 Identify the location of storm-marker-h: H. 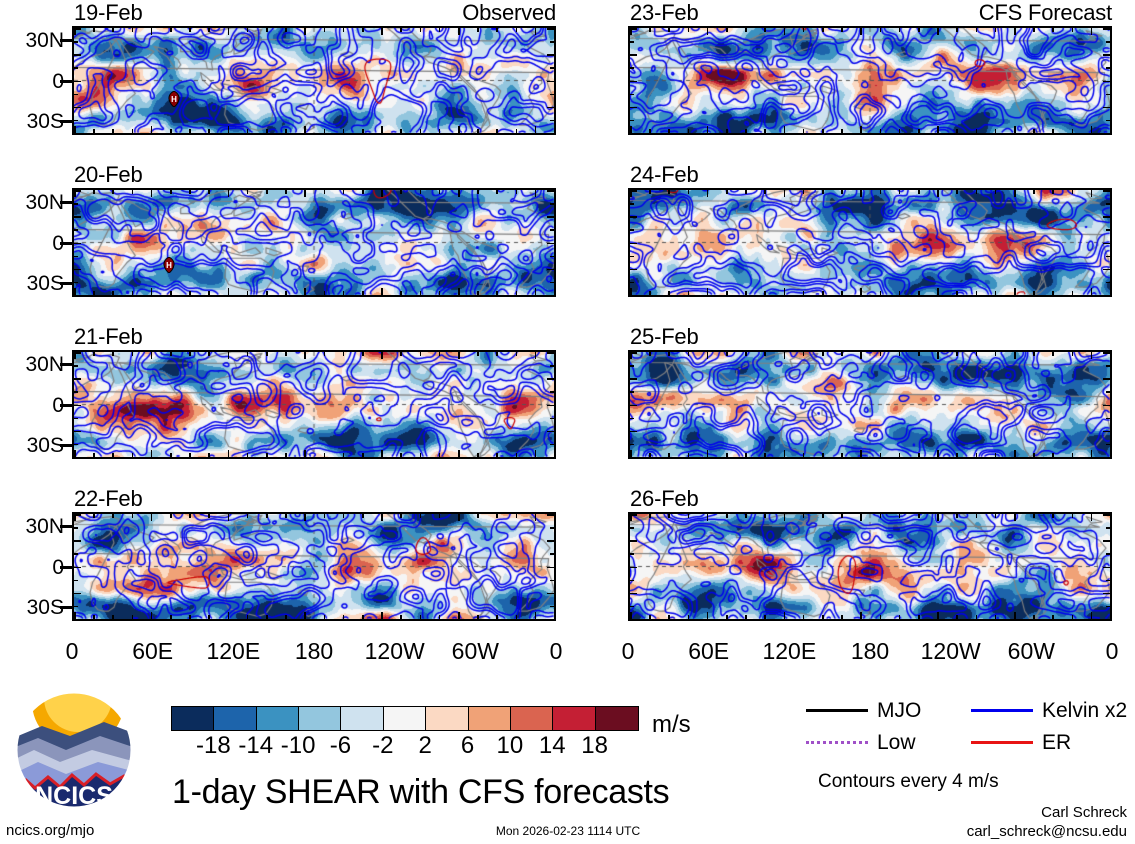
(174, 99).